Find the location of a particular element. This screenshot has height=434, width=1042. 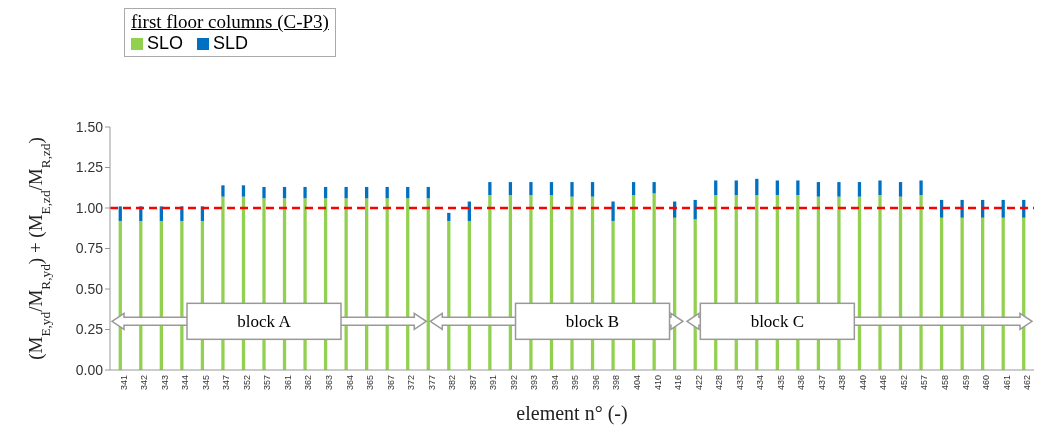

x-tick-label: 446 is located at coordinates (883, 383).